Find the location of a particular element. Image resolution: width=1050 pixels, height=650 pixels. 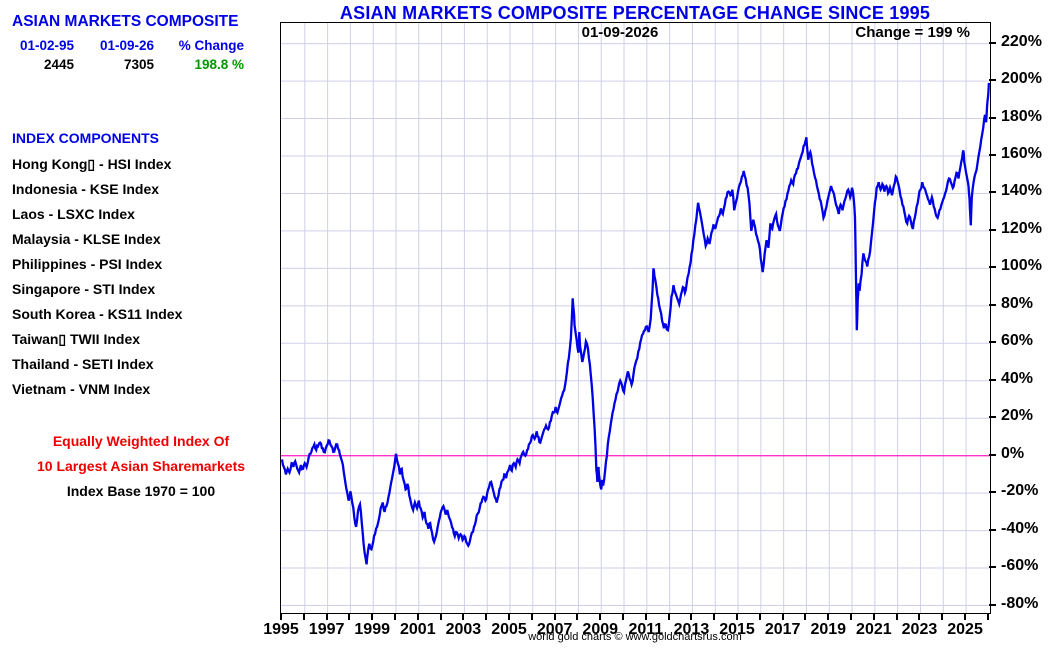

index-components-title: INDEX COMPONENTS is located at coordinates (86, 138).